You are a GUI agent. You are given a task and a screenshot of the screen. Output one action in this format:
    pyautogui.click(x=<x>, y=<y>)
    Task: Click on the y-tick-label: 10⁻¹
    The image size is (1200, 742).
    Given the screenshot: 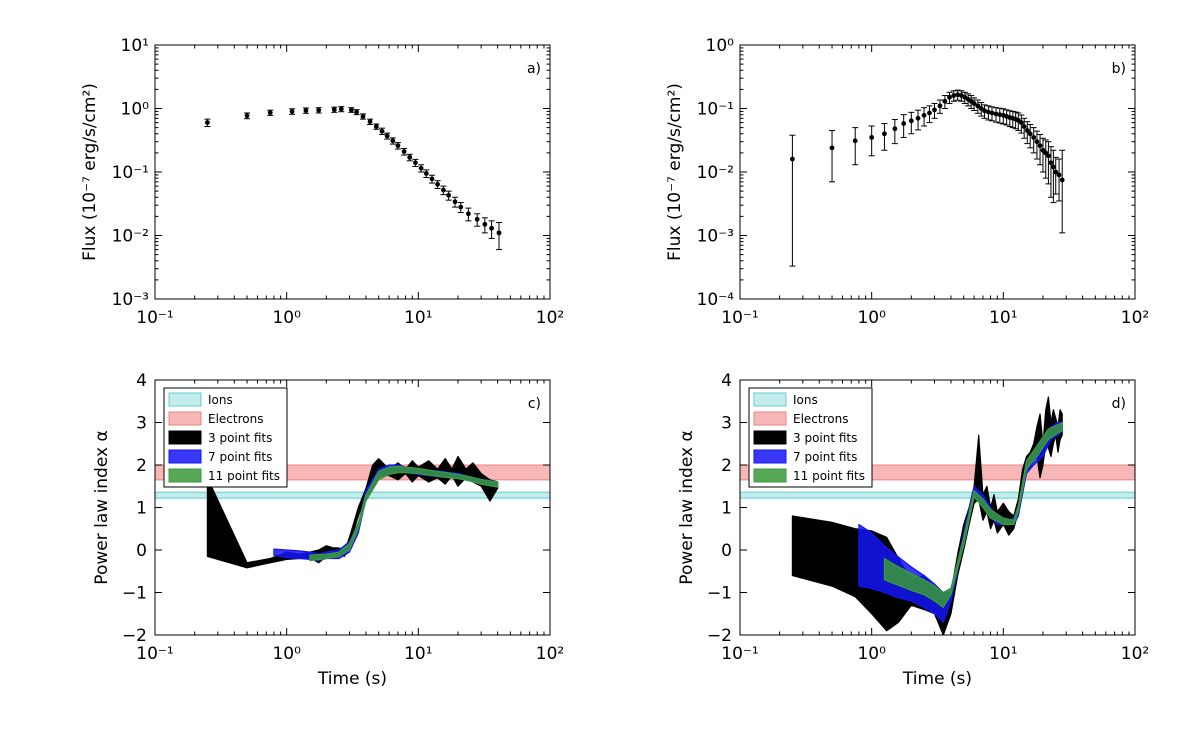 What is the action you would take?
    pyautogui.click(x=715, y=110)
    